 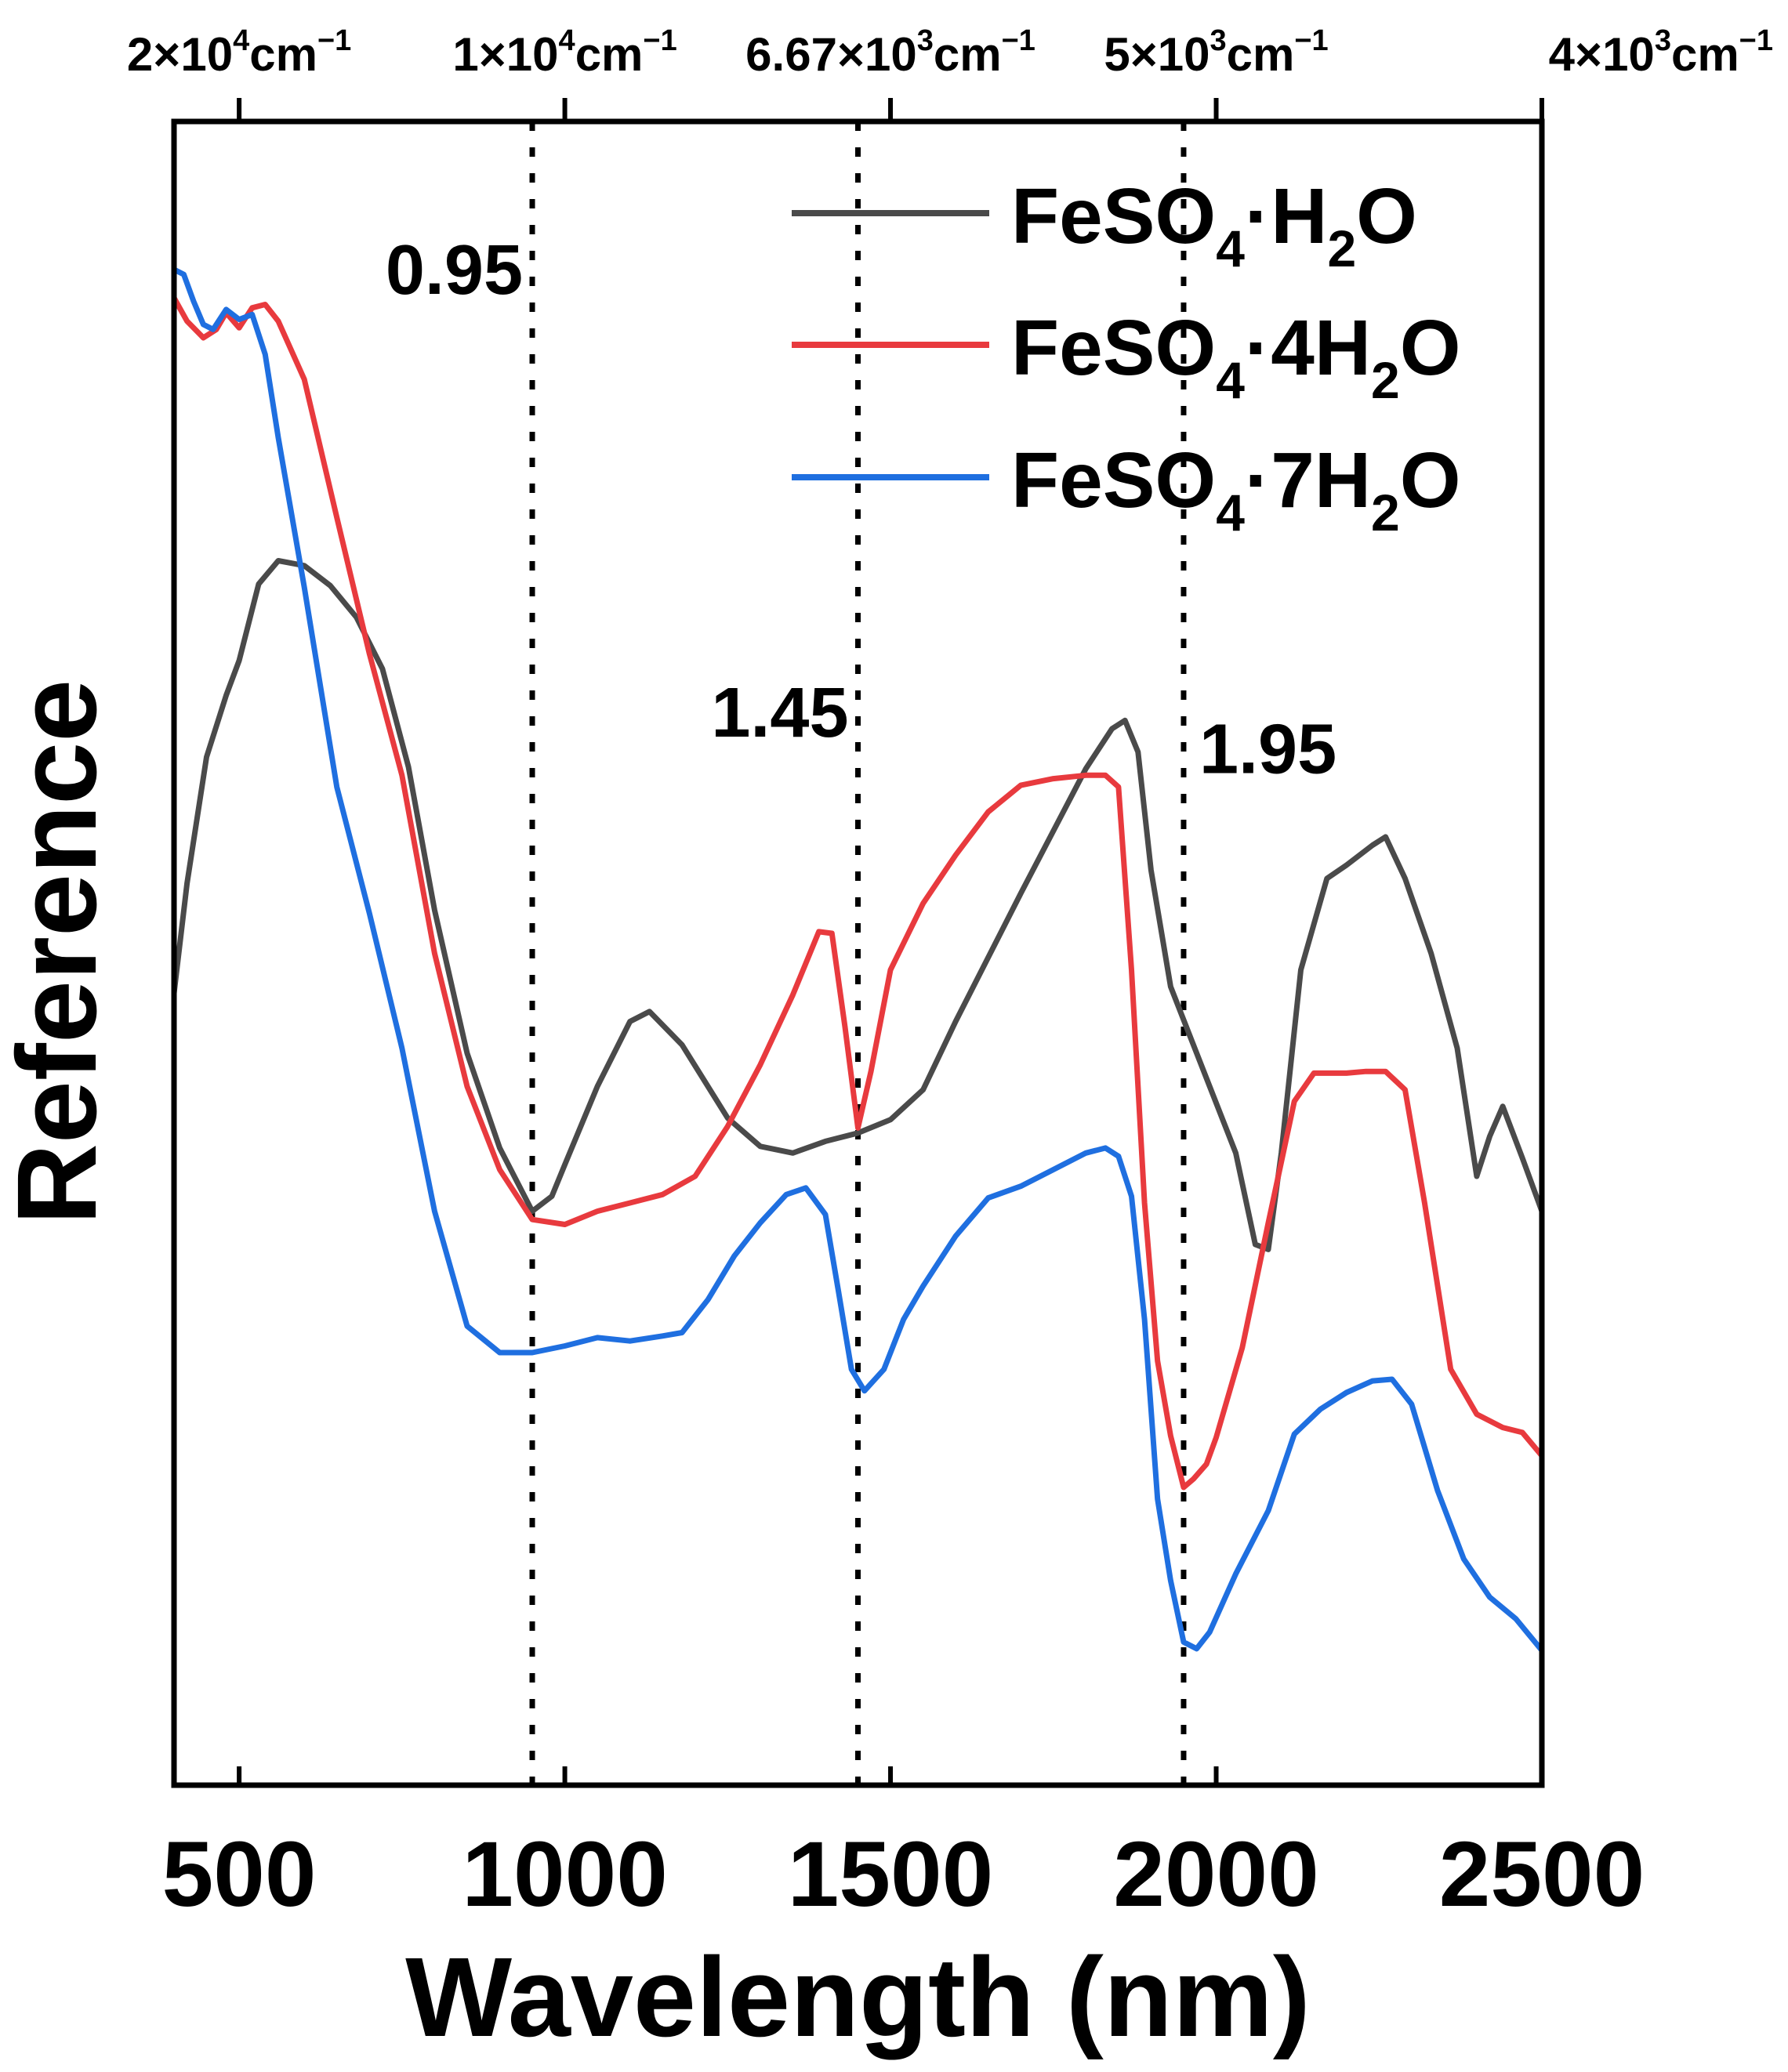 I want to click on reference-labels: 0.95 1.45 1.95, so click(x=861, y=510).